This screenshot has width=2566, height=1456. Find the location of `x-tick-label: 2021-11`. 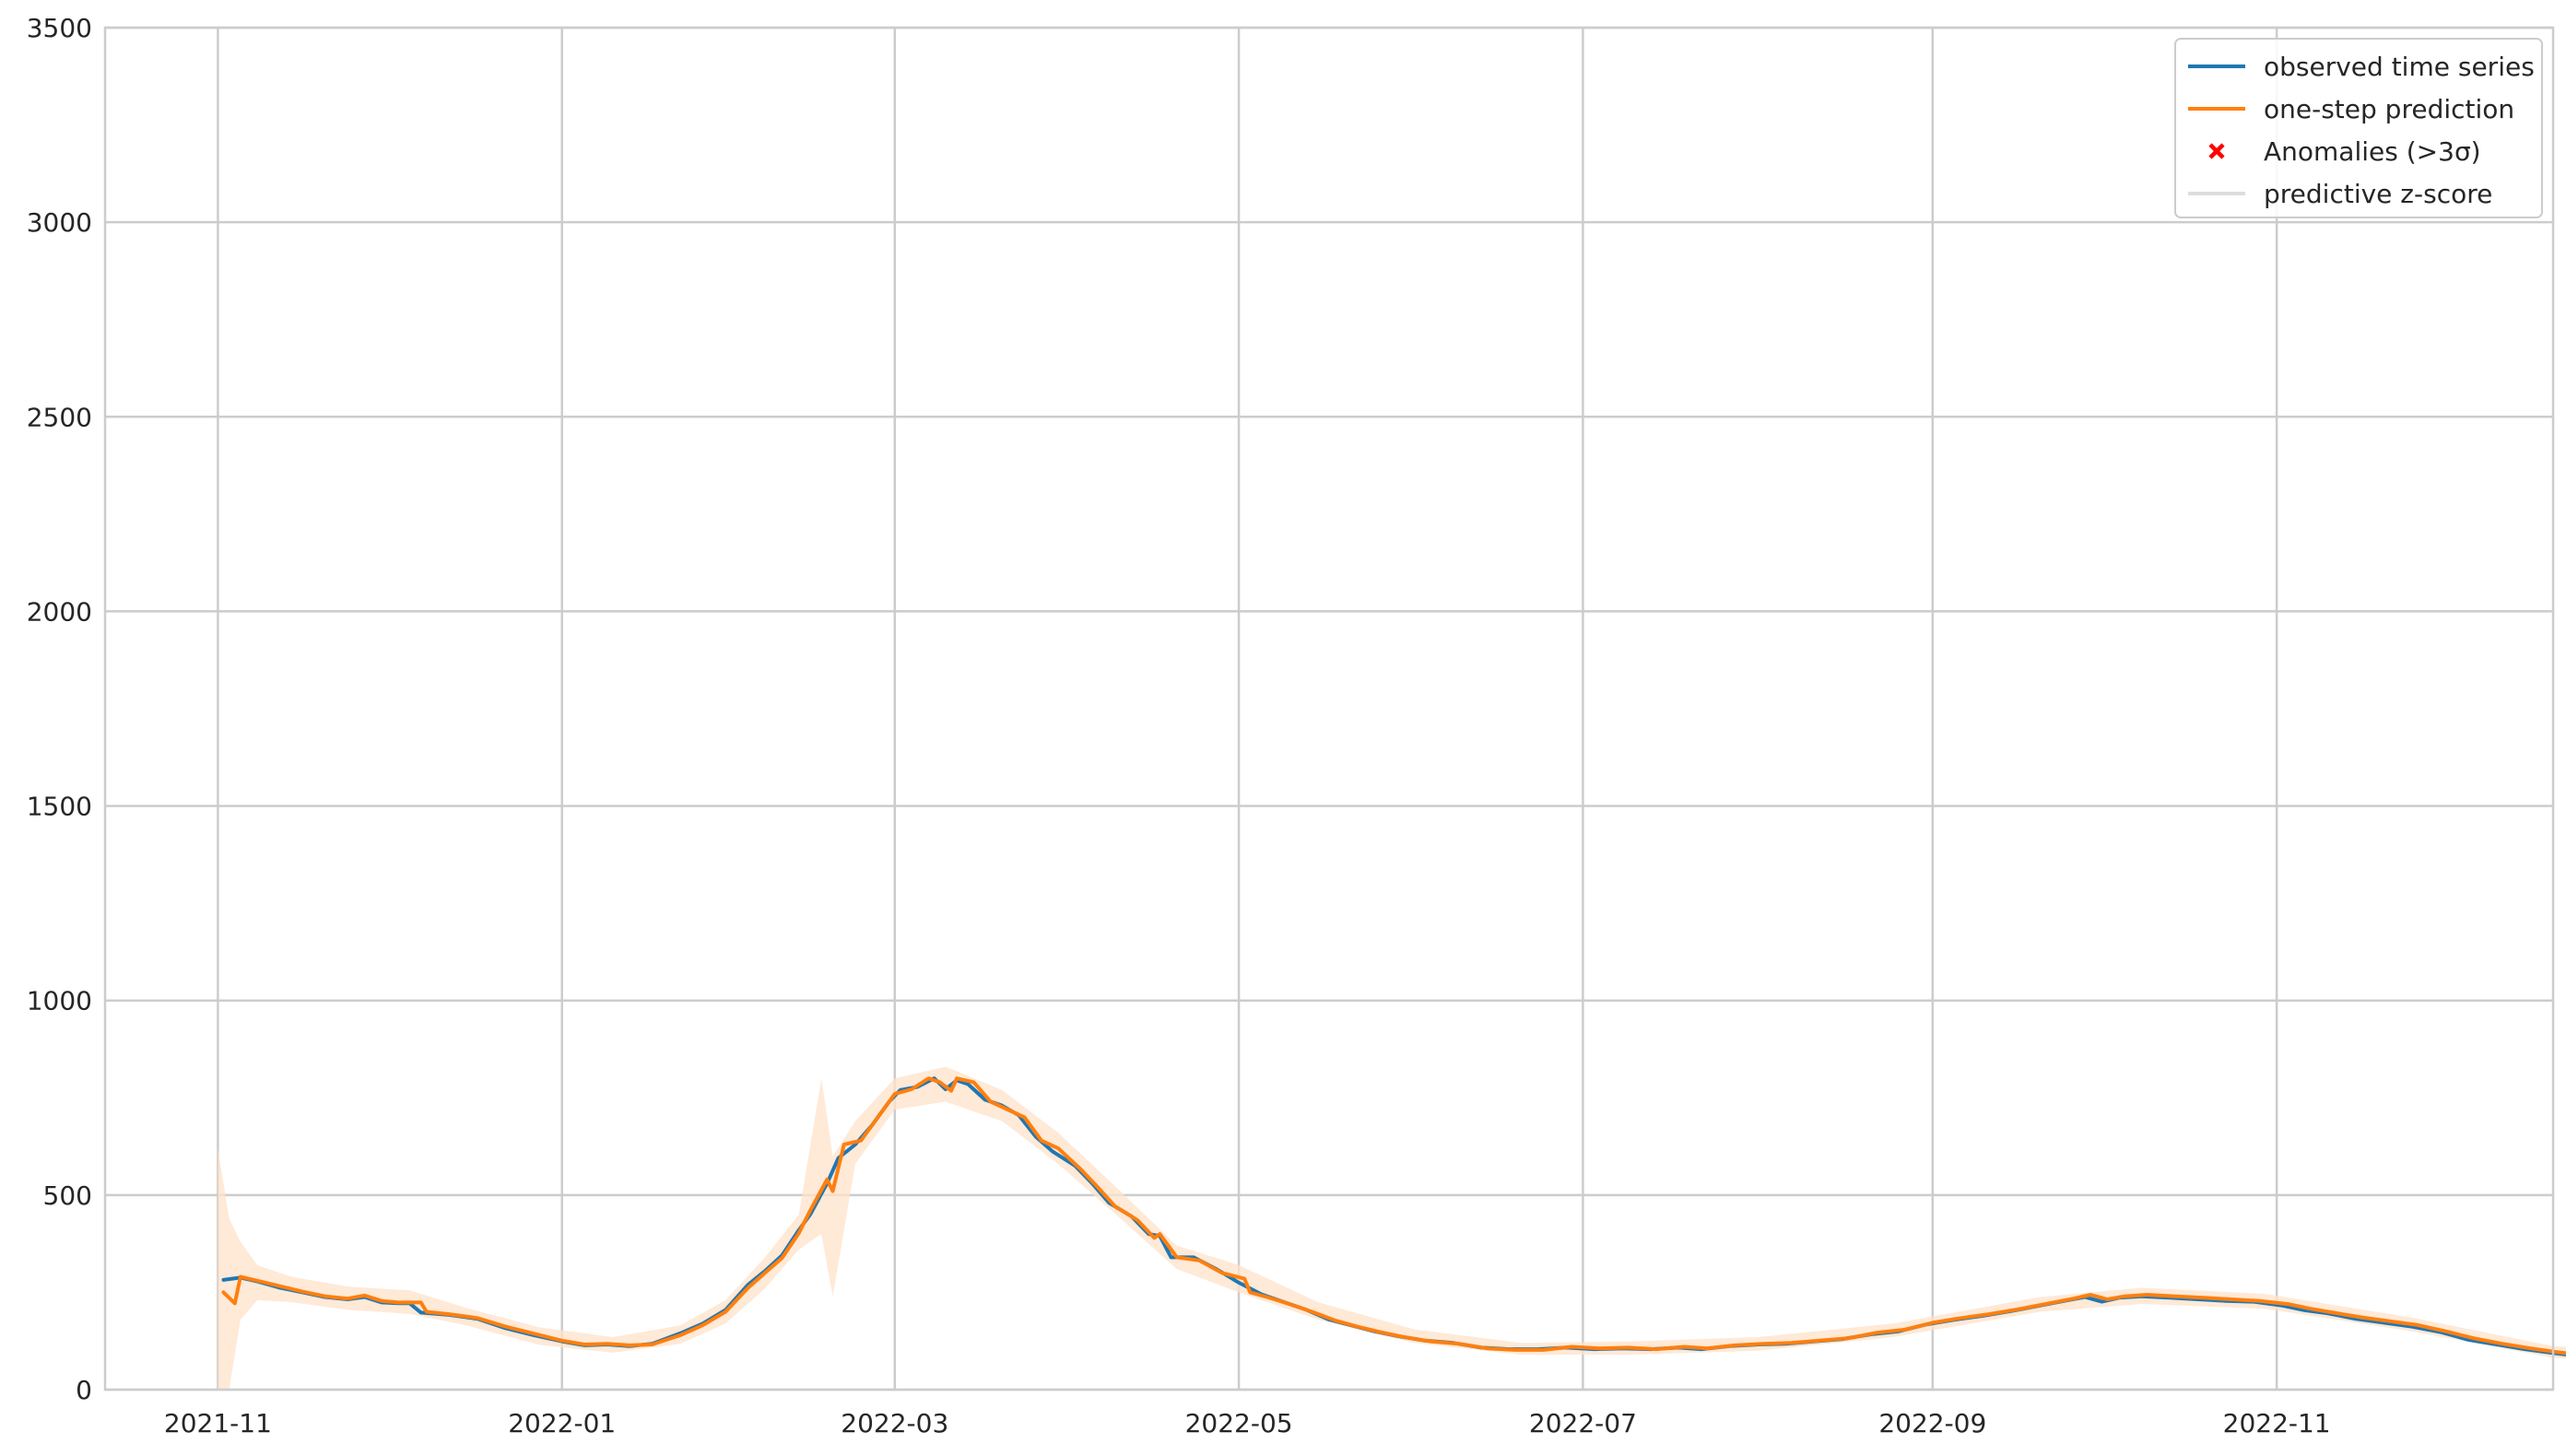

x-tick-label: 2021-11 is located at coordinates (218, 1423).